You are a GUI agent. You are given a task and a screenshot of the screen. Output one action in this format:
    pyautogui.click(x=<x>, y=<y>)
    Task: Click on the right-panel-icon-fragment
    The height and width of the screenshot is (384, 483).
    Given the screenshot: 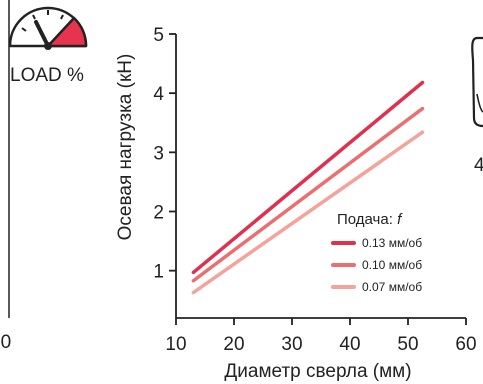 What is the action you would take?
    pyautogui.click(x=477, y=82)
    